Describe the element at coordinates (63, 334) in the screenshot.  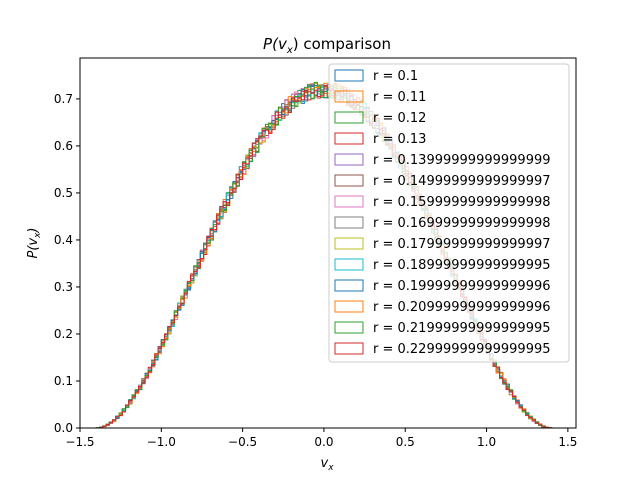
I see `y-tick-label: 0.2` at that location.